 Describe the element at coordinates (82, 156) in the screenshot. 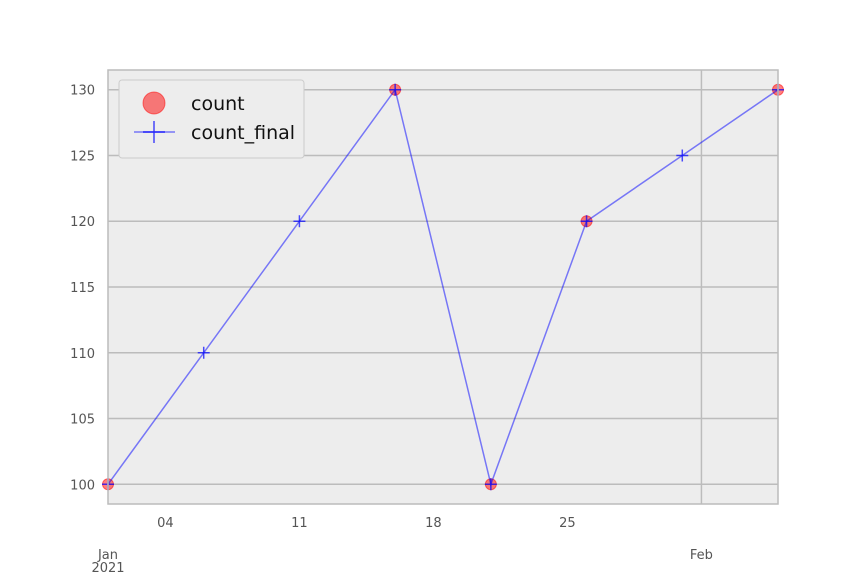

I see `y-tick-label: 125` at that location.